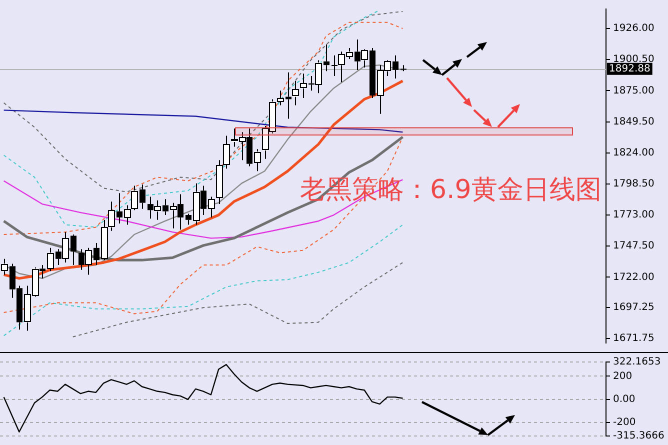  I want to click on y-tick-label: 1747.50, so click(633, 246).